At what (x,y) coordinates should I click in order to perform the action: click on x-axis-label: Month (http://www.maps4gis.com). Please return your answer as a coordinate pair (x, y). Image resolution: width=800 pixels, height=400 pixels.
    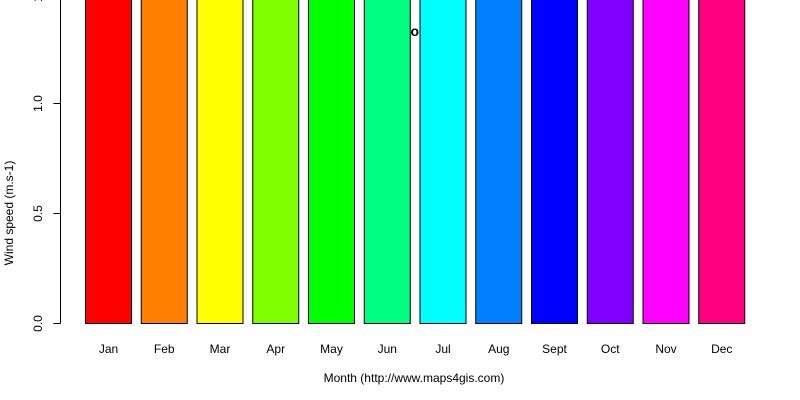
    Looking at the image, I should click on (414, 378).